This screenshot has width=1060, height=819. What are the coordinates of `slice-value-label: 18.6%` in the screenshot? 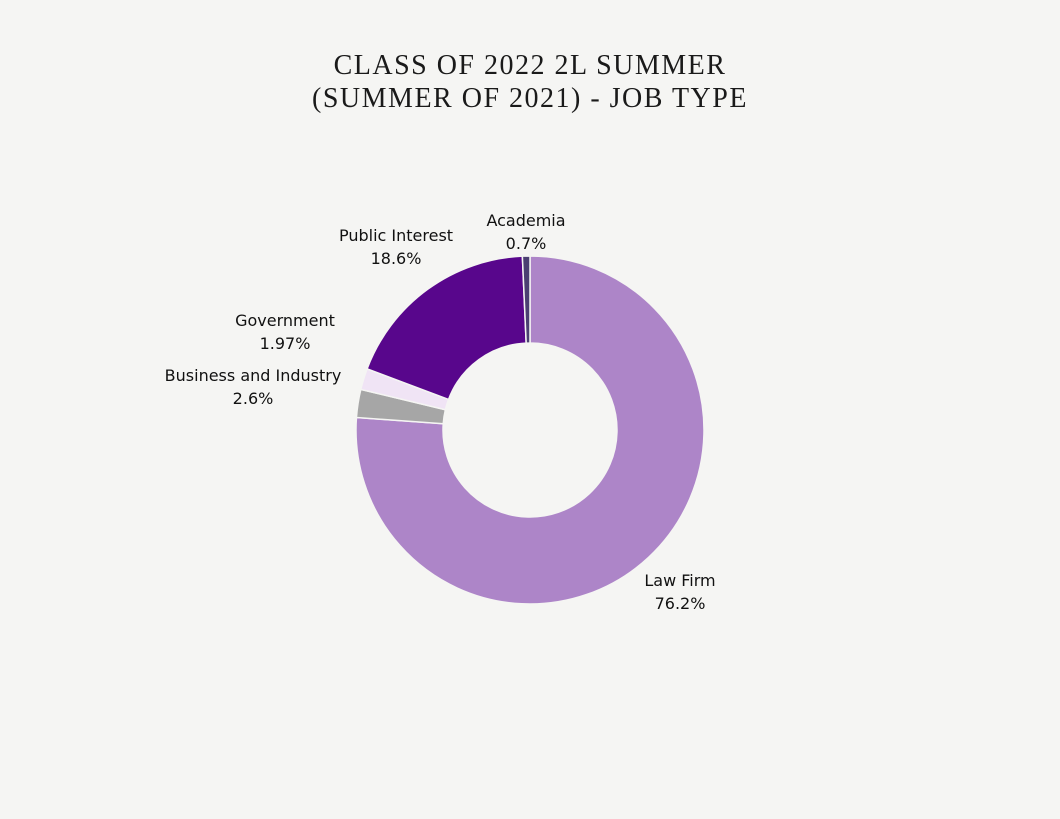 It's located at (396, 258).